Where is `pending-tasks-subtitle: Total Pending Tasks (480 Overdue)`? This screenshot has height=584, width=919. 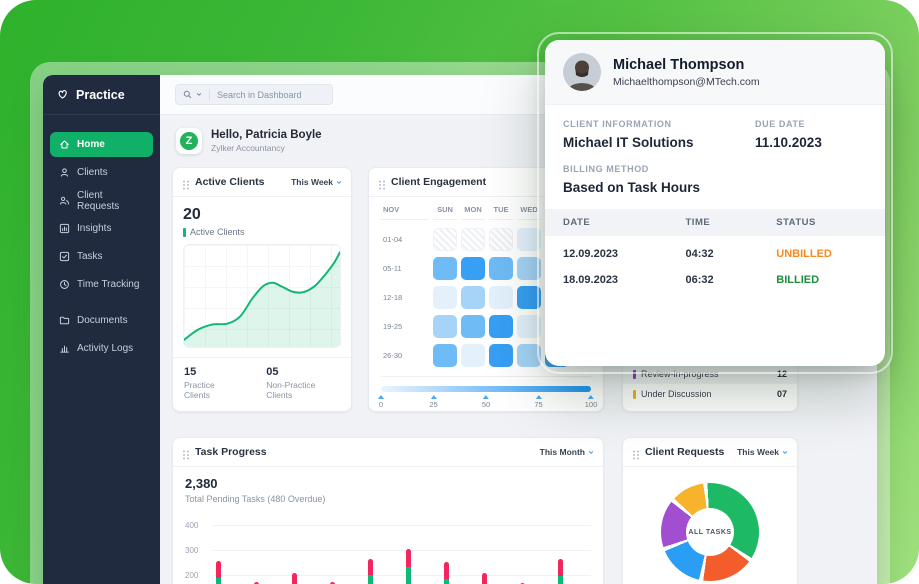 pending-tasks-subtitle: Total Pending Tasks (480 Overdue) is located at coordinates (255, 499).